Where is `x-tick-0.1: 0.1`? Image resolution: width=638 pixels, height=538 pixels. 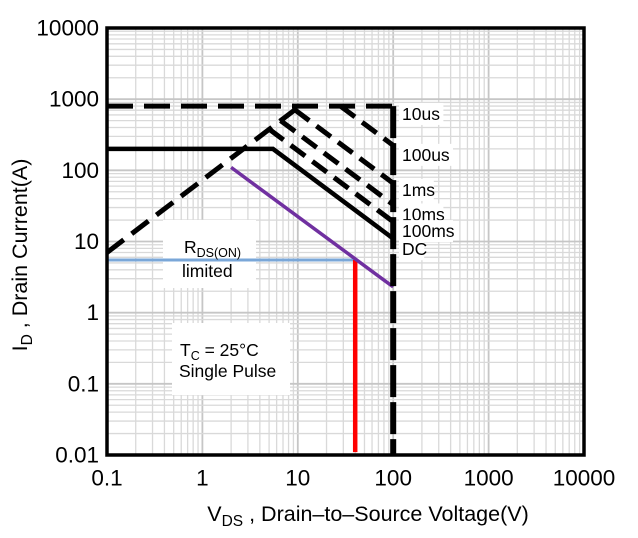 x-tick-0.1: 0.1 is located at coordinates (106, 478).